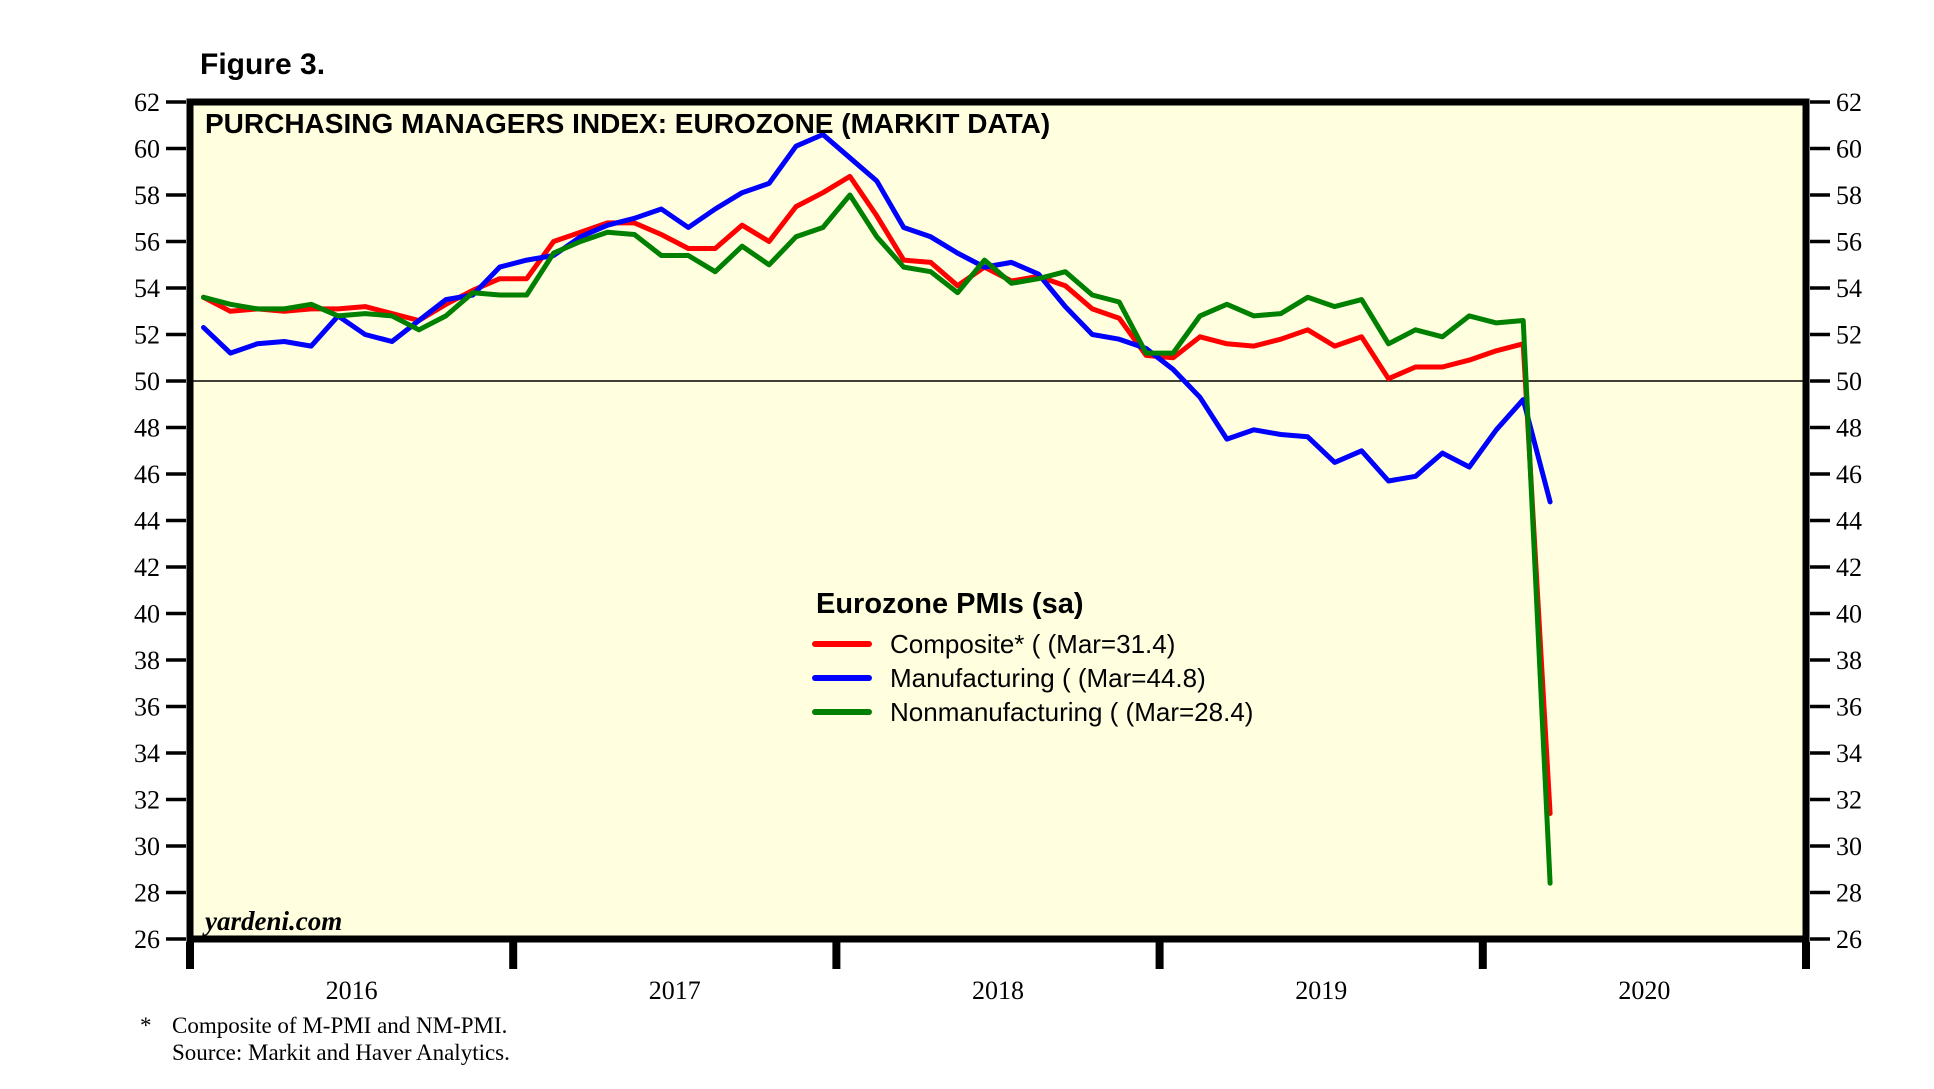 The image size is (1934, 1089). I want to click on svg-text: 2017, so click(675, 990).